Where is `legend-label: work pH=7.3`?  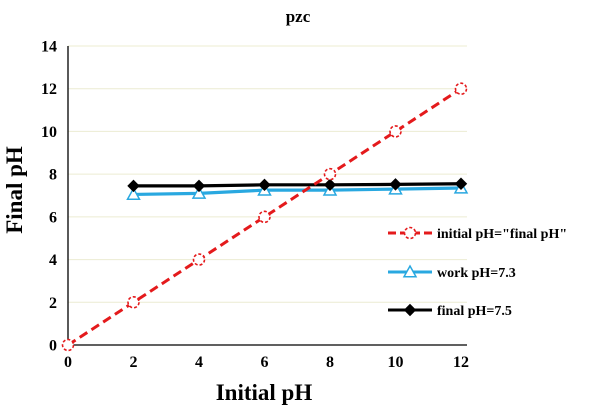 legend-label: work pH=7.3 is located at coordinates (476, 273).